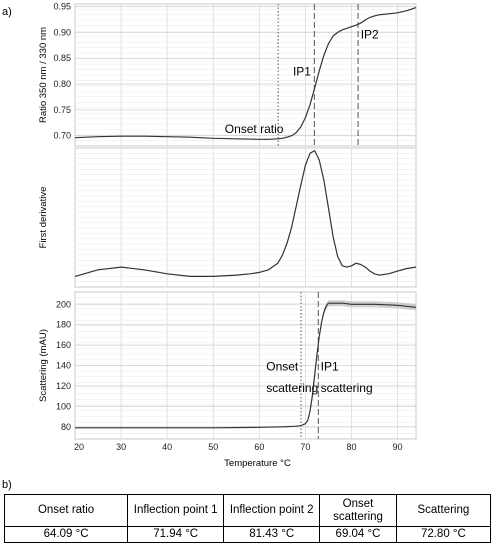 The height and width of the screenshot is (550, 491). I want to click on value-onset-scattering: 69.04 °C, so click(358, 534).